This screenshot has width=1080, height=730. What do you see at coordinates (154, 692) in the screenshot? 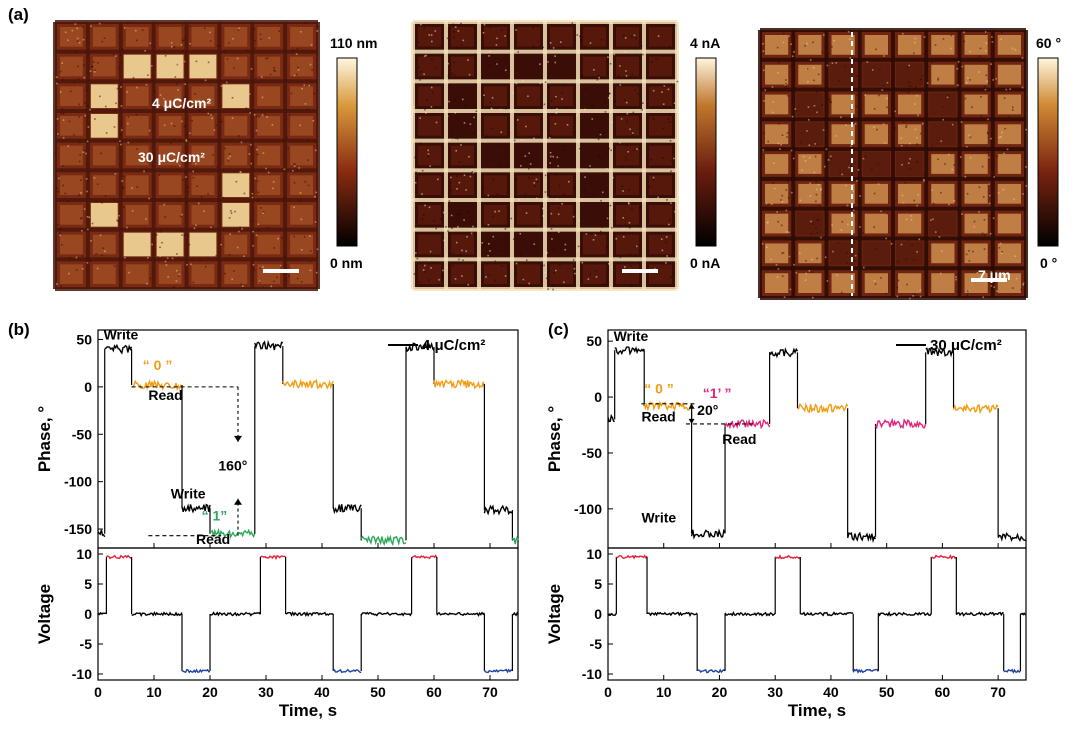
I see `xtick-label: 10` at bounding box center [154, 692].